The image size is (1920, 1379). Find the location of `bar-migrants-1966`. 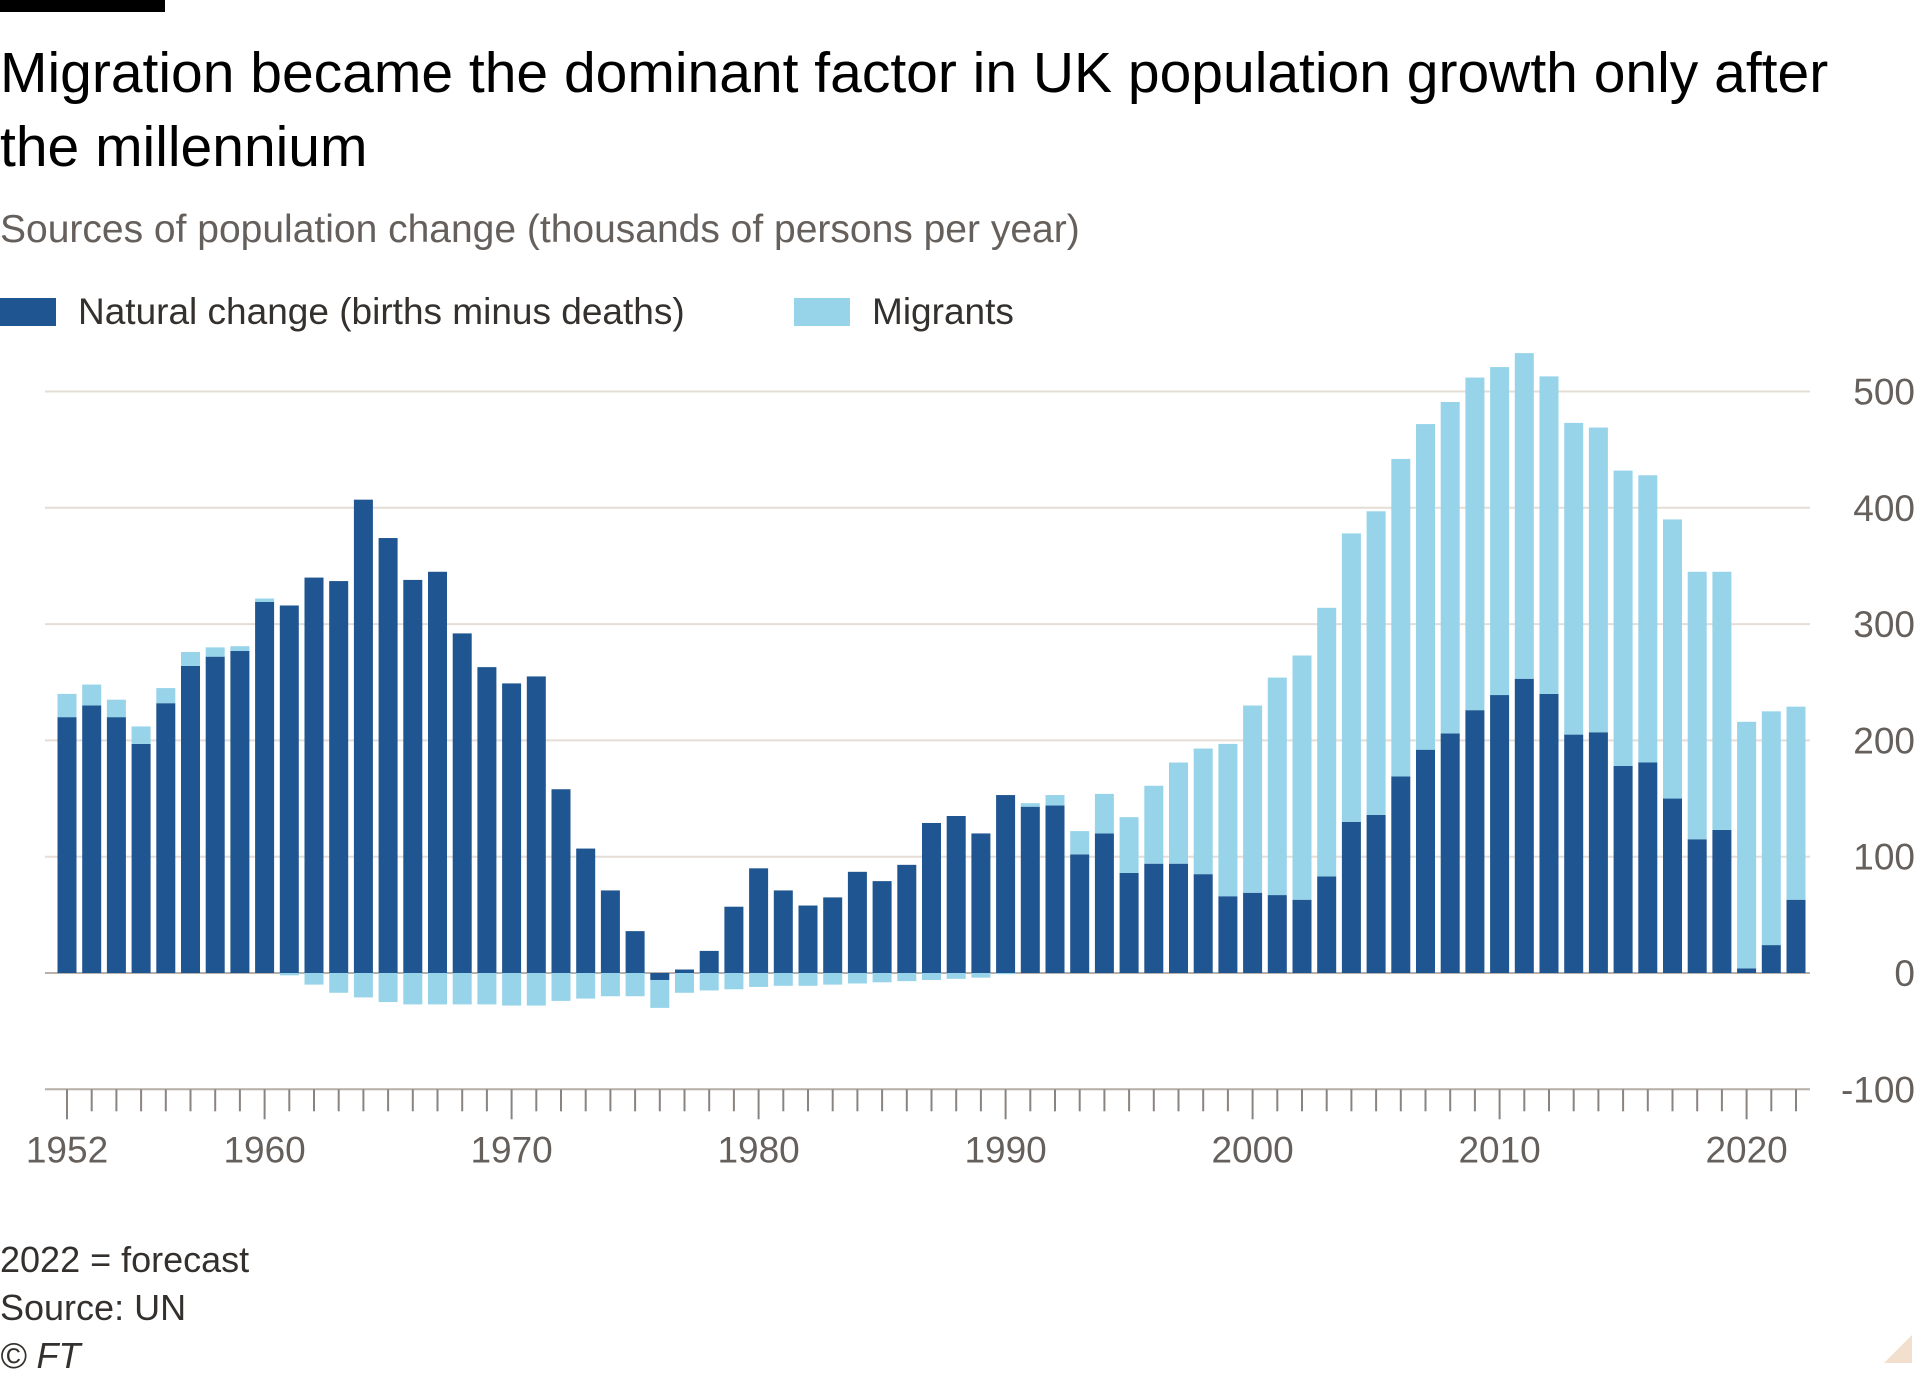

bar-migrants-1966 is located at coordinates (413, 989).